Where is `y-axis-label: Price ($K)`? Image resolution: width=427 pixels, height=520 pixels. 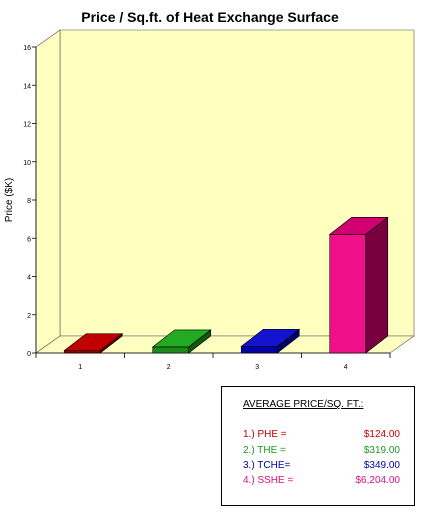 y-axis-label: Price ($K) is located at coordinates (9, 200).